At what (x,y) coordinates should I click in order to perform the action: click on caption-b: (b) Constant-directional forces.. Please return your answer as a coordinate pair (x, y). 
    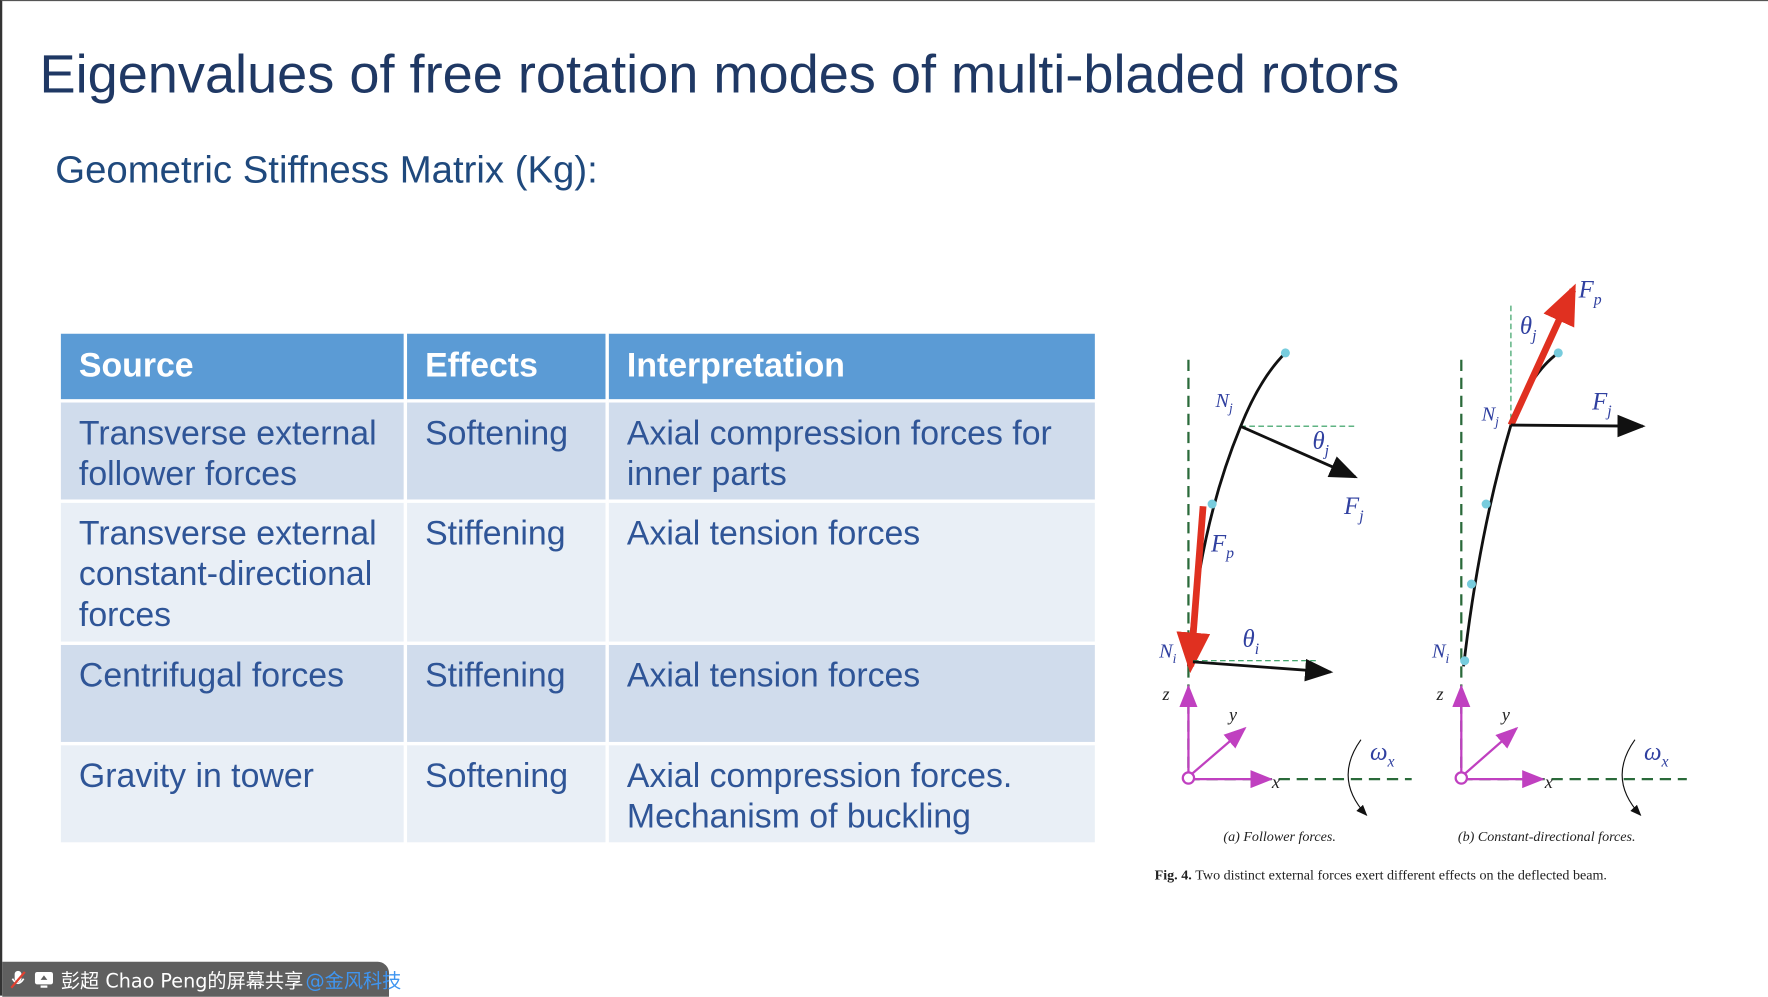
    Looking at the image, I should click on (1547, 837).